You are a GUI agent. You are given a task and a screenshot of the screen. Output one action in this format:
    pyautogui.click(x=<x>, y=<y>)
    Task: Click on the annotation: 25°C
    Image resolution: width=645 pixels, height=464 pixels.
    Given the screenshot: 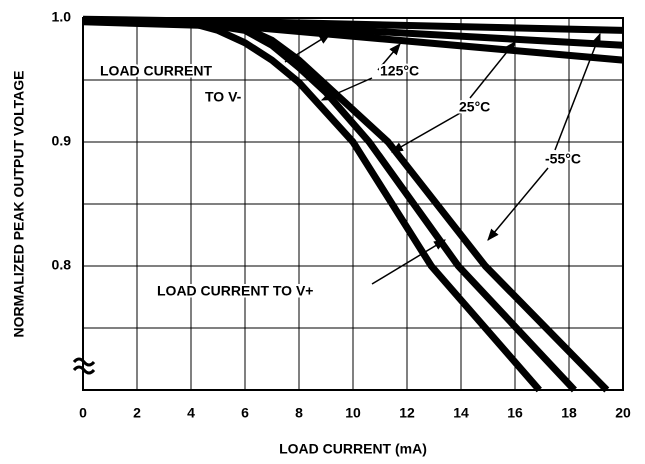 What is the action you would take?
    pyautogui.click(x=474, y=107)
    